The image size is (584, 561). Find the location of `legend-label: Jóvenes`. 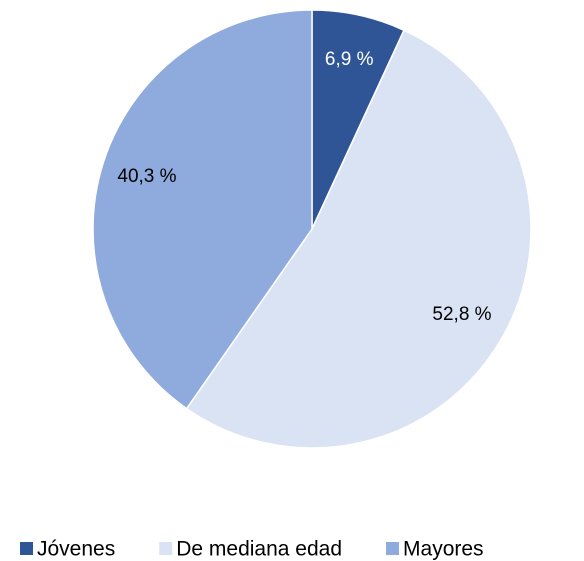

legend-label: Jóvenes is located at coordinates (76, 549).